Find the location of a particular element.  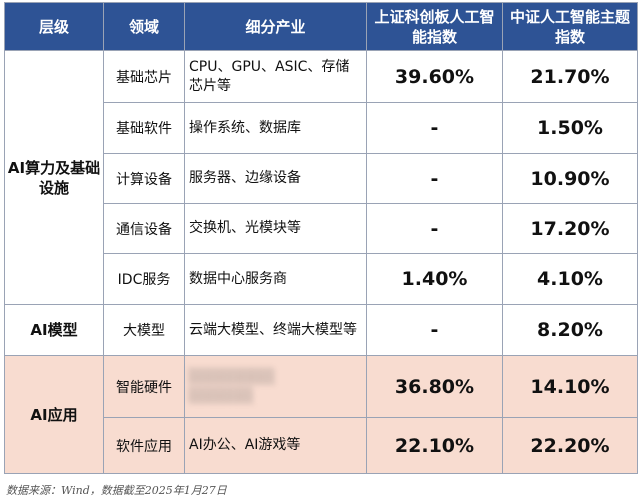

sub-industry-cell-redacted: ░░░░░░░░ ░░░░░░ is located at coordinates (275, 386).